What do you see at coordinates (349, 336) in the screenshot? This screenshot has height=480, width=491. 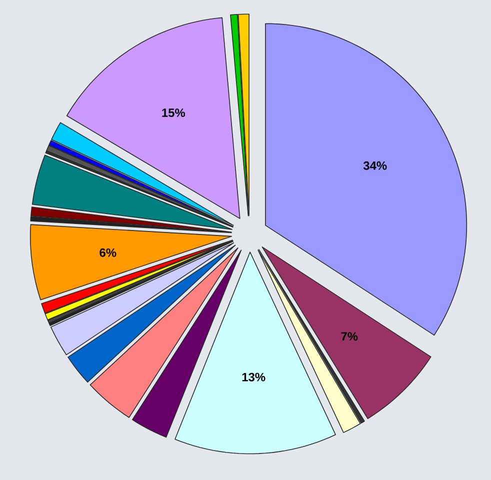 I see `data-label: 7%` at bounding box center [349, 336].